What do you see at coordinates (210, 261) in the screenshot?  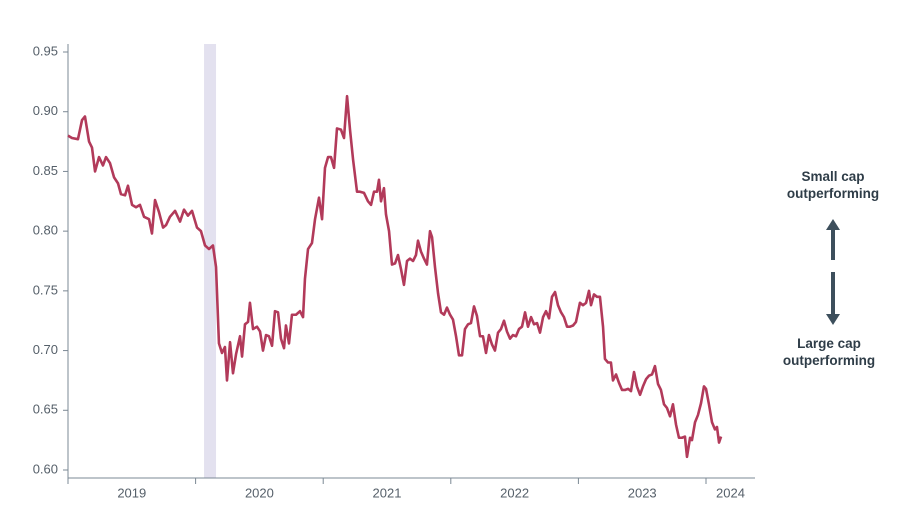 I see `shaded-region` at bounding box center [210, 261].